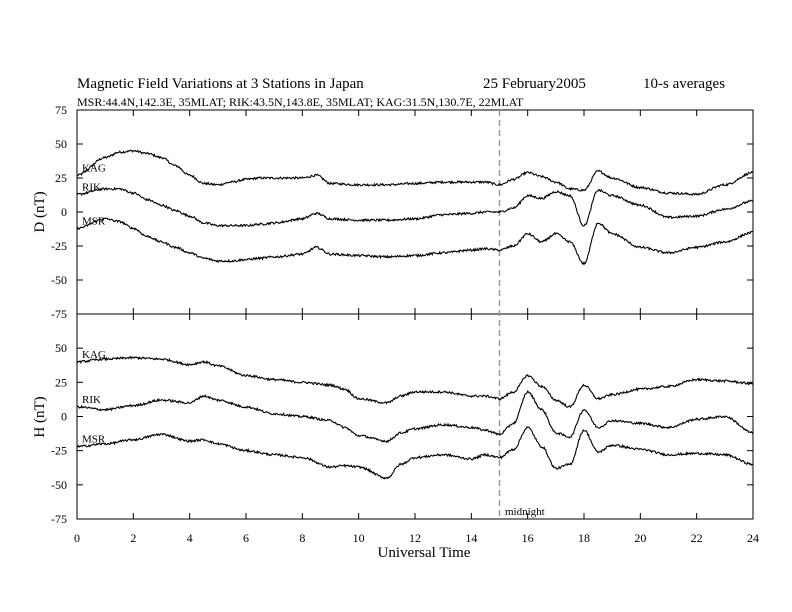  Describe the element at coordinates (59, 451) in the screenshot. I see `h-ytick-label: -25` at that location.